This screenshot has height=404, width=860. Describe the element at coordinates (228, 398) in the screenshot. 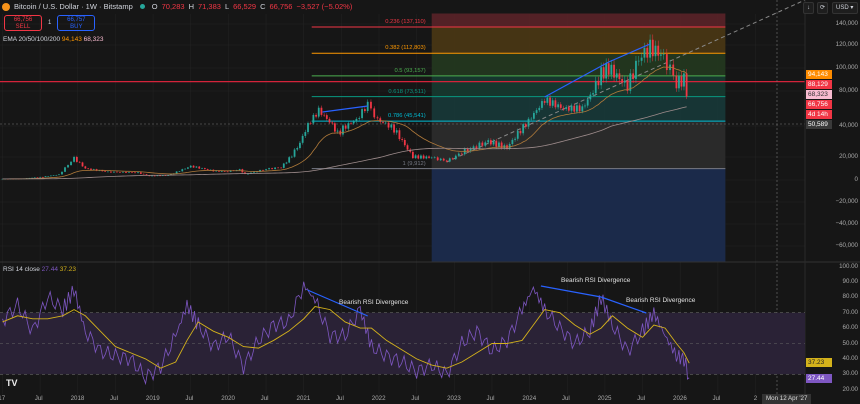

I see `time-axis-label: 2020` at that location.